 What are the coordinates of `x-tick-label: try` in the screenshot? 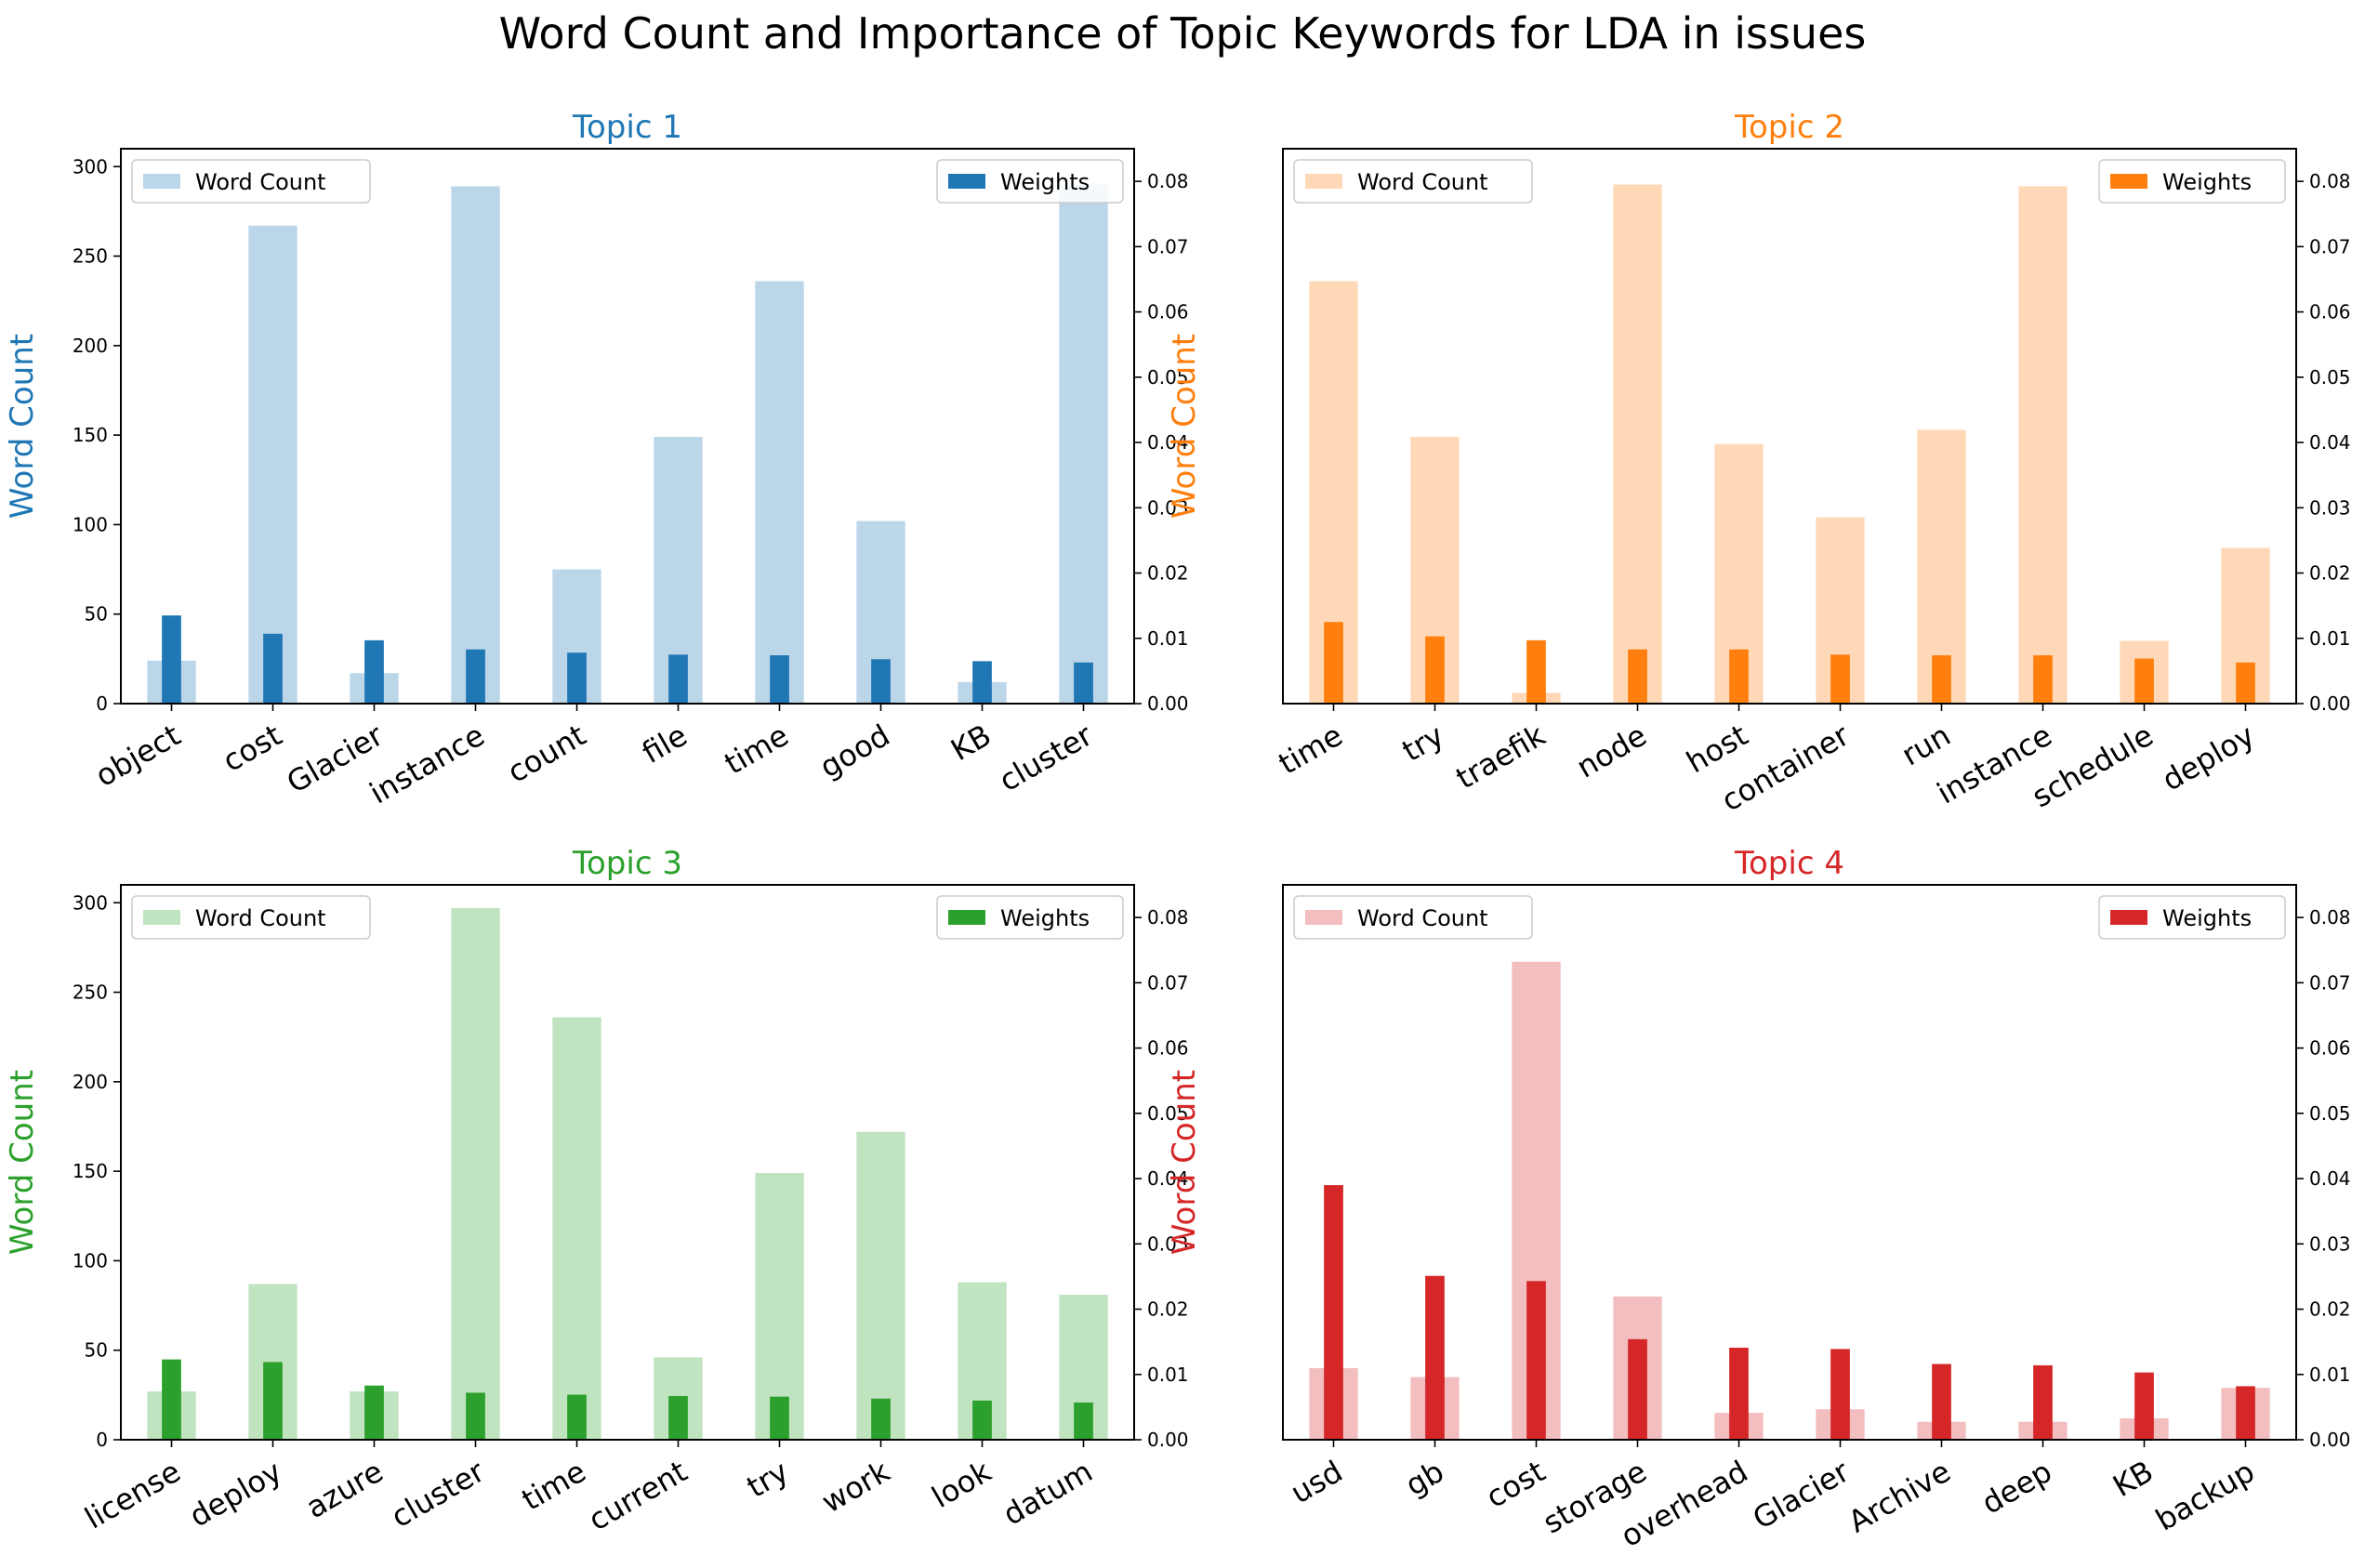 It's located at (768, 1480).